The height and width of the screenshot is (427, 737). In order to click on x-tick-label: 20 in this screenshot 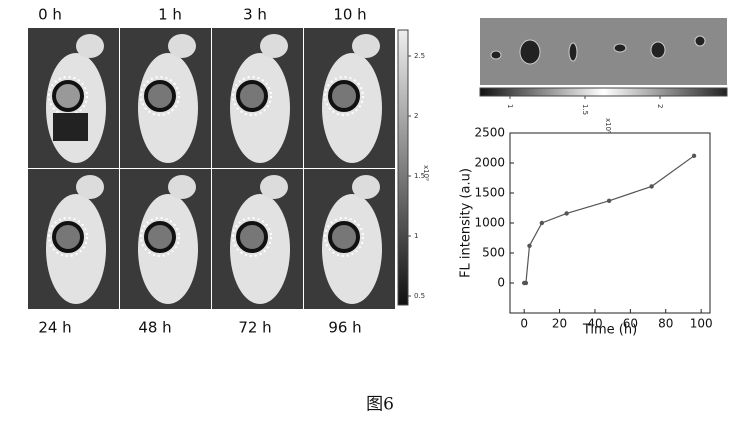, I will do `click(559, 324)`.